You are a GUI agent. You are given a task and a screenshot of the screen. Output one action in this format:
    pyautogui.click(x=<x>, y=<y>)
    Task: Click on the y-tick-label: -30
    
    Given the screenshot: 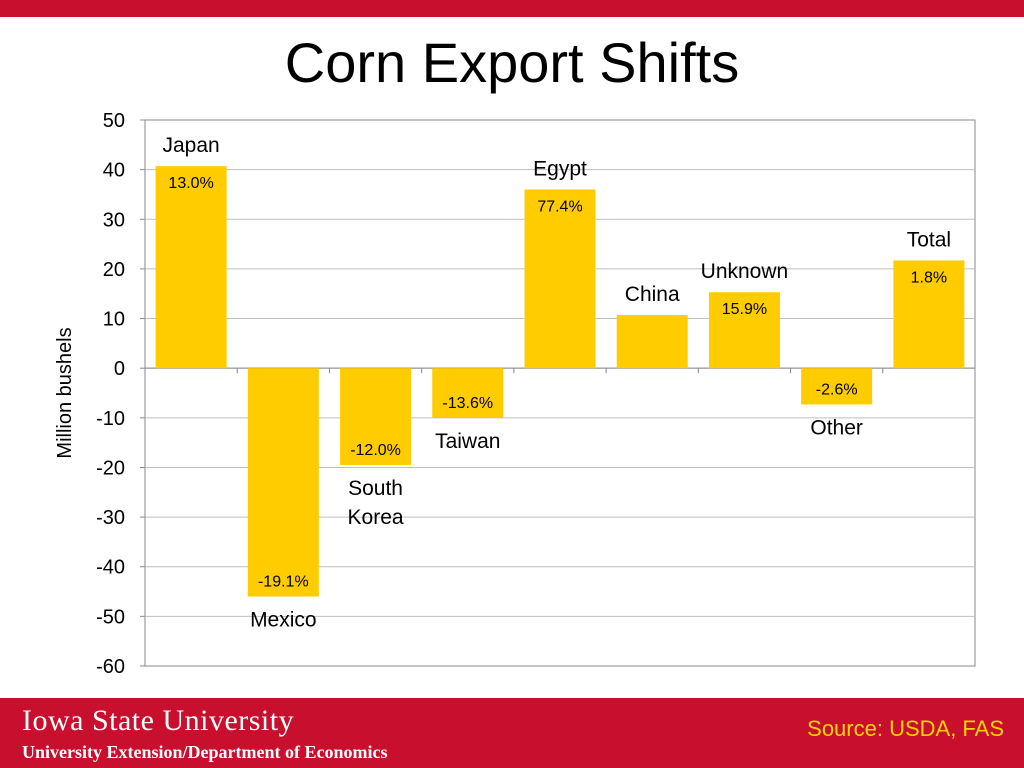 What is the action you would take?
    pyautogui.click(x=110, y=518)
    